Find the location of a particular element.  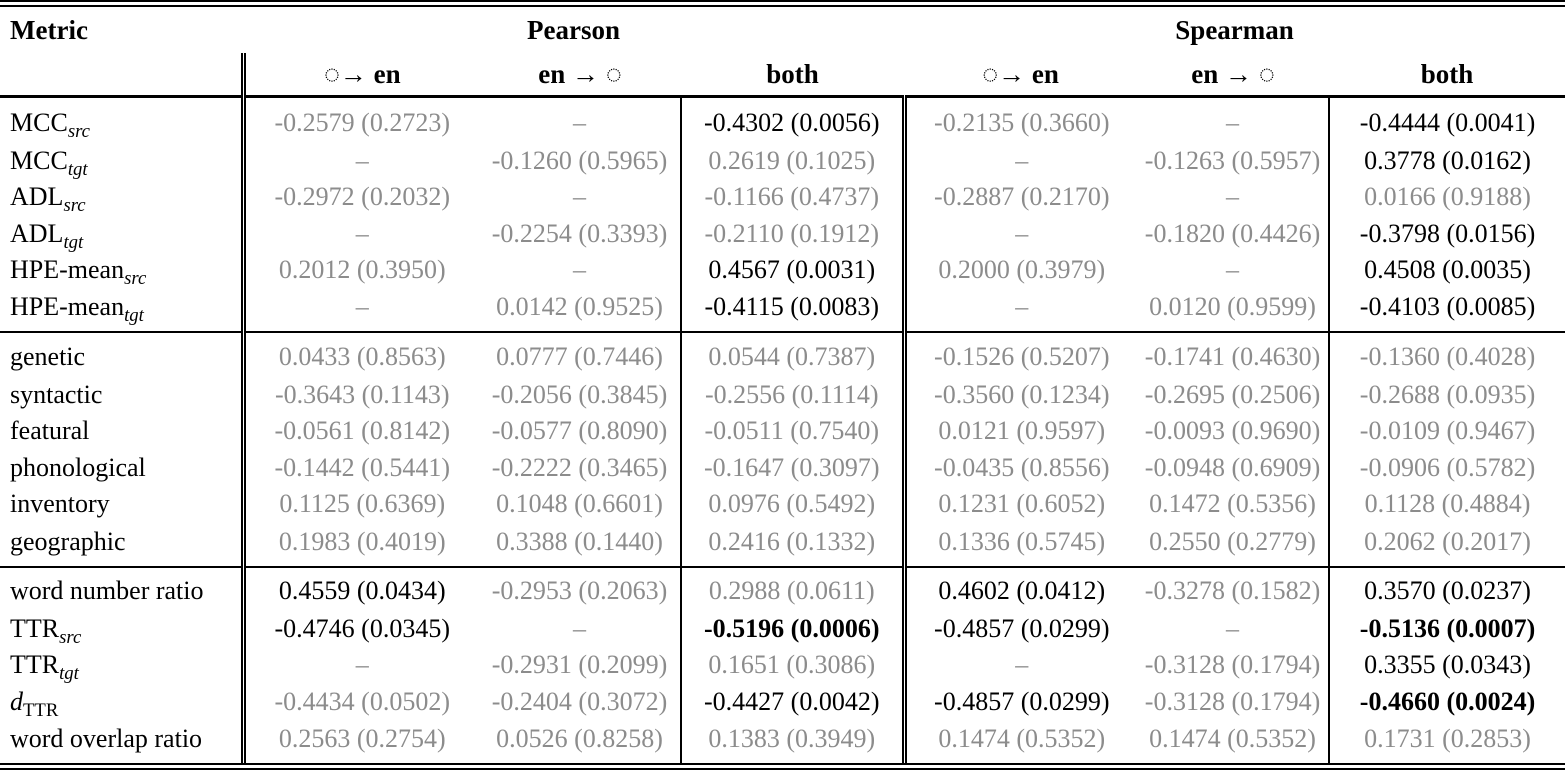

value-cell: 0.0121 (0.9597) is located at coordinates (1022, 431).